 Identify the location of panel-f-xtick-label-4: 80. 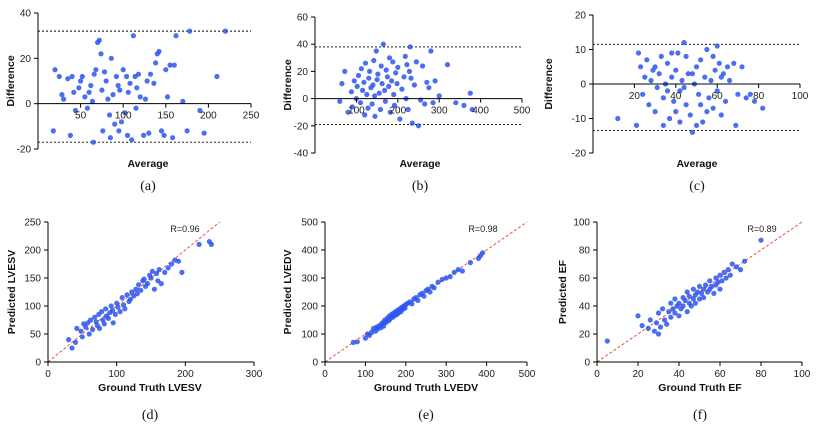
(761, 374).